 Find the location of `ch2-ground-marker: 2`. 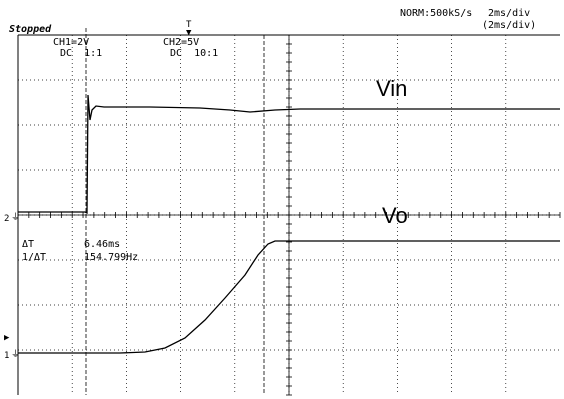

ch2-ground-marker: 2 is located at coordinates (7, 219).